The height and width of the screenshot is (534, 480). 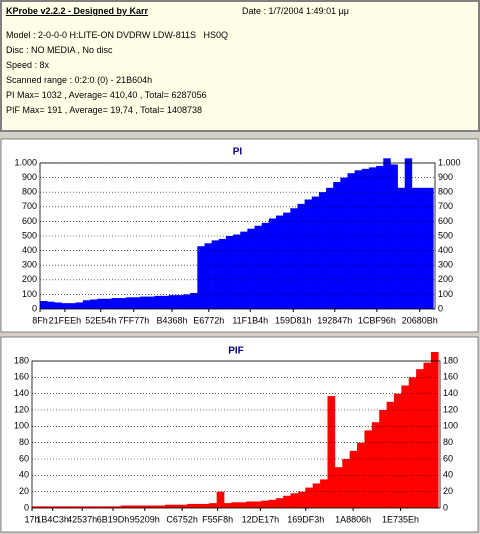 I want to click on x-tick-label: 159D81h, so click(x=293, y=320).